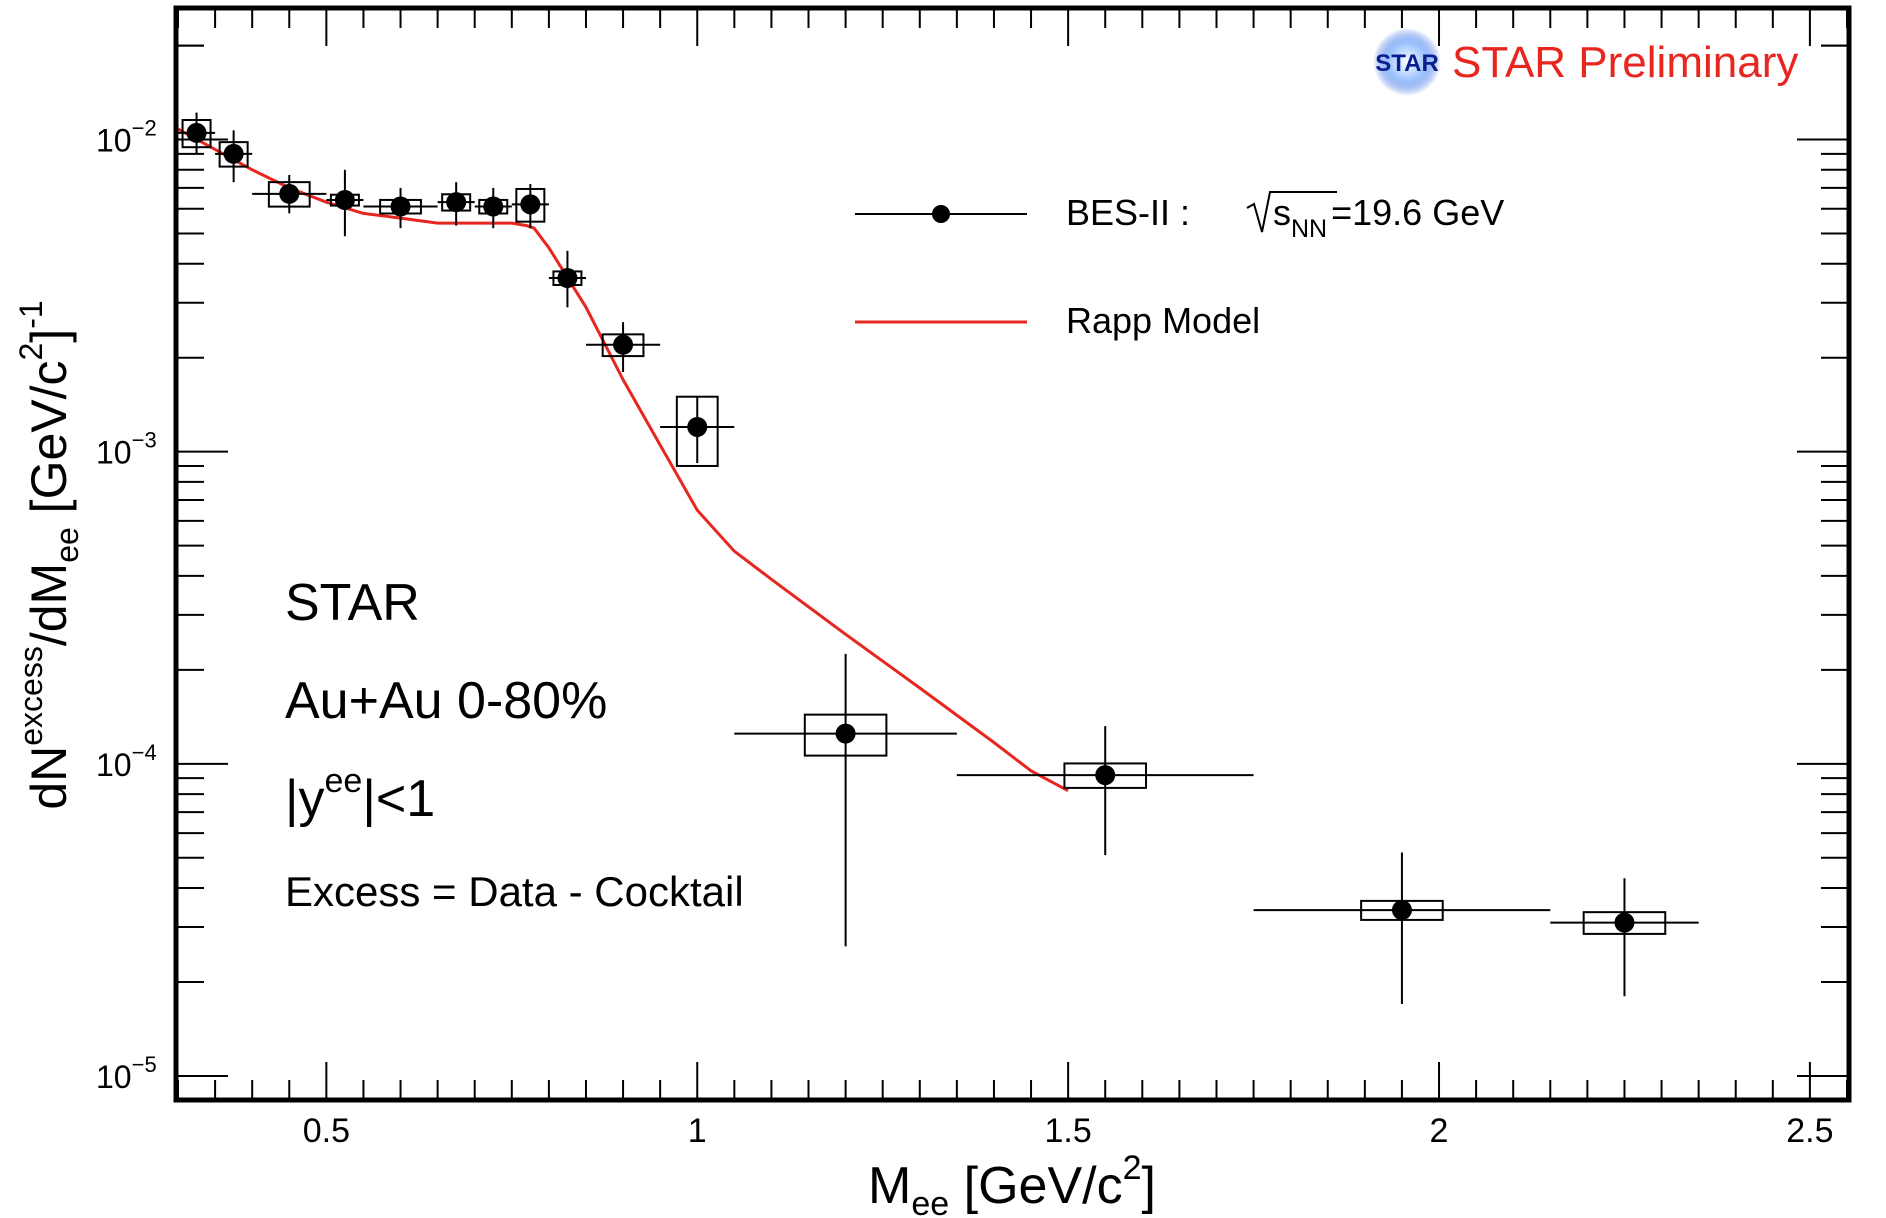 This screenshot has height=1218, width=1886. What do you see at coordinates (1179, 266) in the screenshot?
I see `legend: BES-II : sNN =19.6 GeV Rapp Model` at bounding box center [1179, 266].